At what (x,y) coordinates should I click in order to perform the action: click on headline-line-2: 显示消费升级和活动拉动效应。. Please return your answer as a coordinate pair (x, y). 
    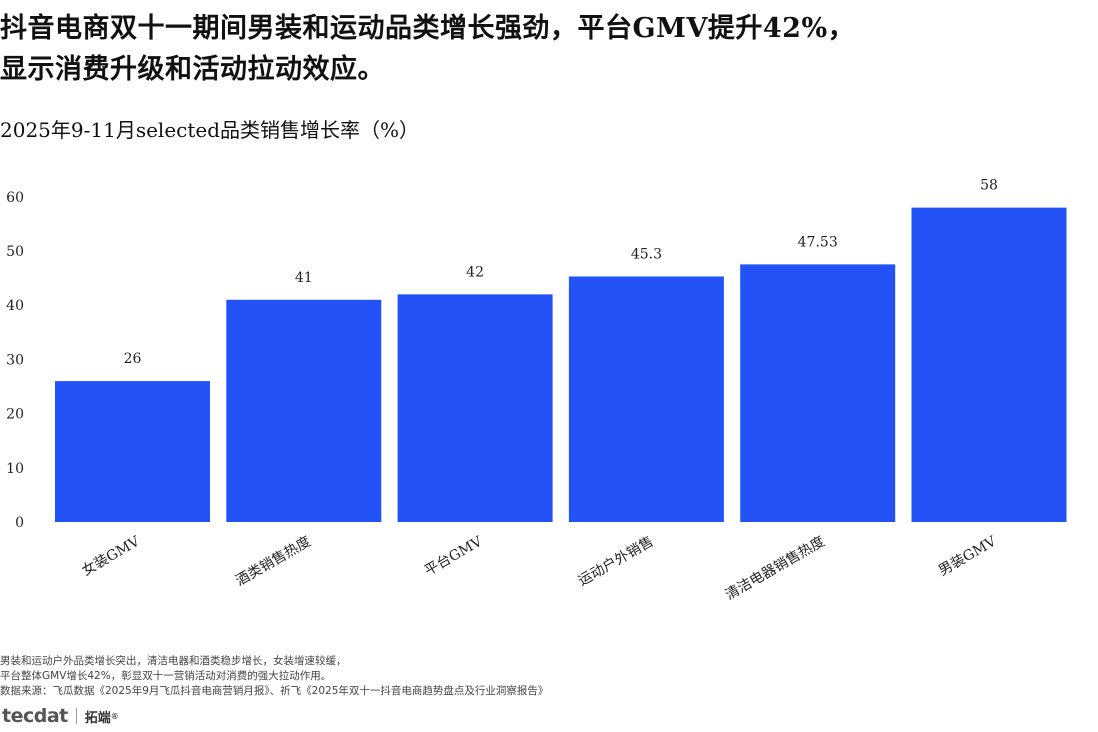
    Looking at the image, I should click on (192, 69).